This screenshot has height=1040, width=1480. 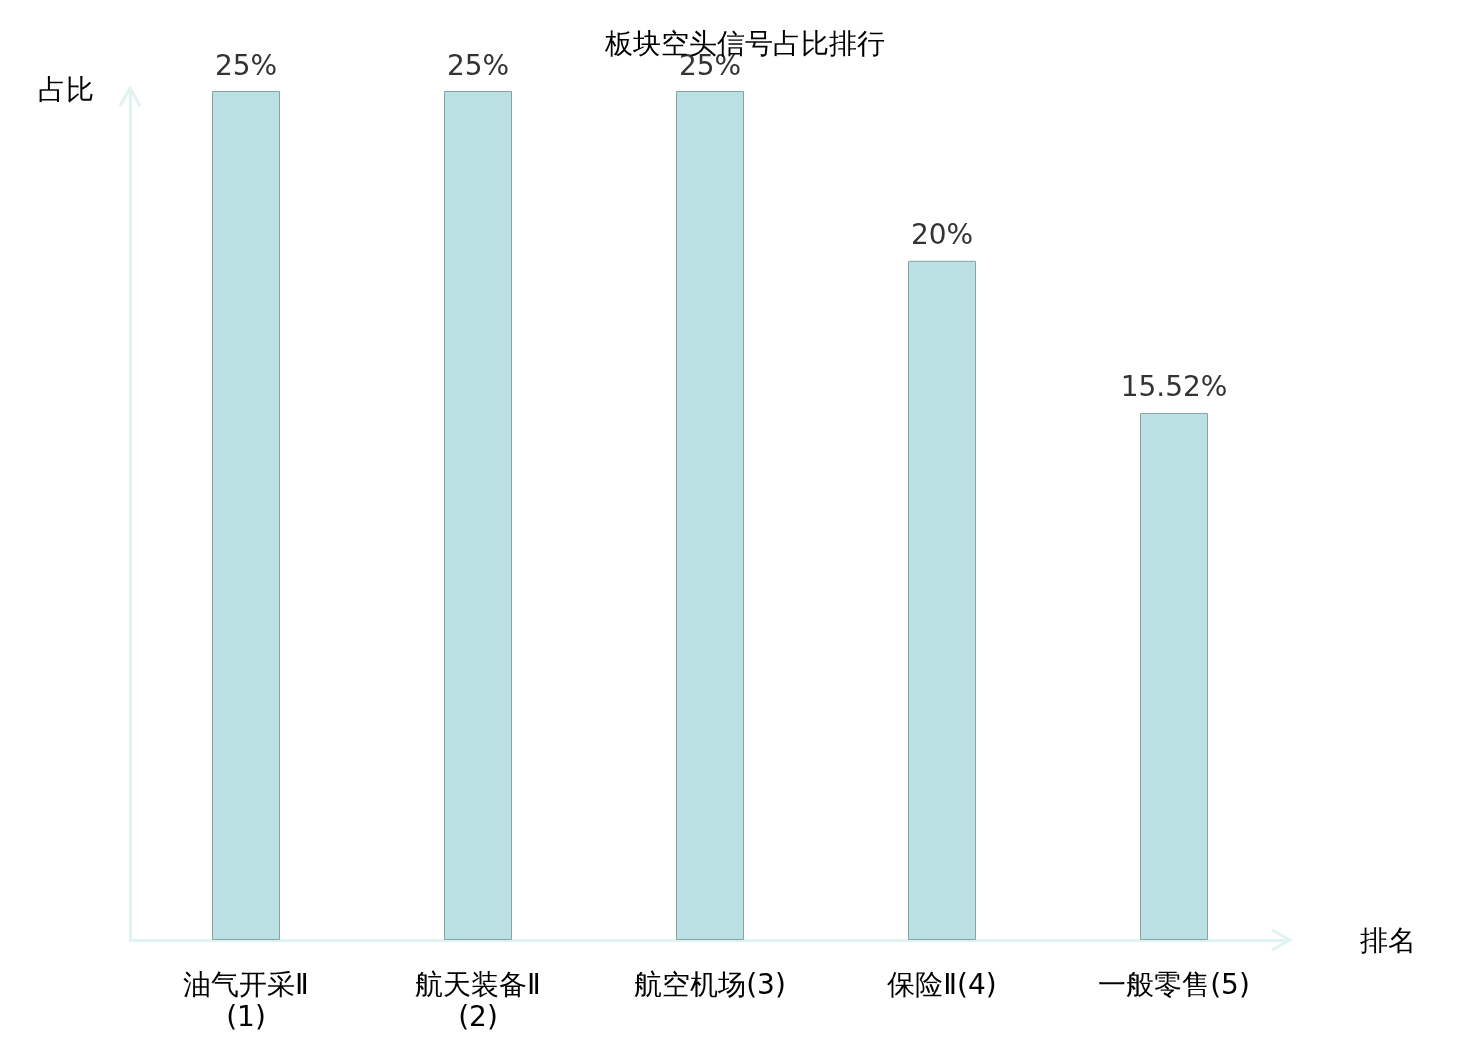 What do you see at coordinates (1388, 940) in the screenshot?
I see `x-axis-title: 排名` at bounding box center [1388, 940].